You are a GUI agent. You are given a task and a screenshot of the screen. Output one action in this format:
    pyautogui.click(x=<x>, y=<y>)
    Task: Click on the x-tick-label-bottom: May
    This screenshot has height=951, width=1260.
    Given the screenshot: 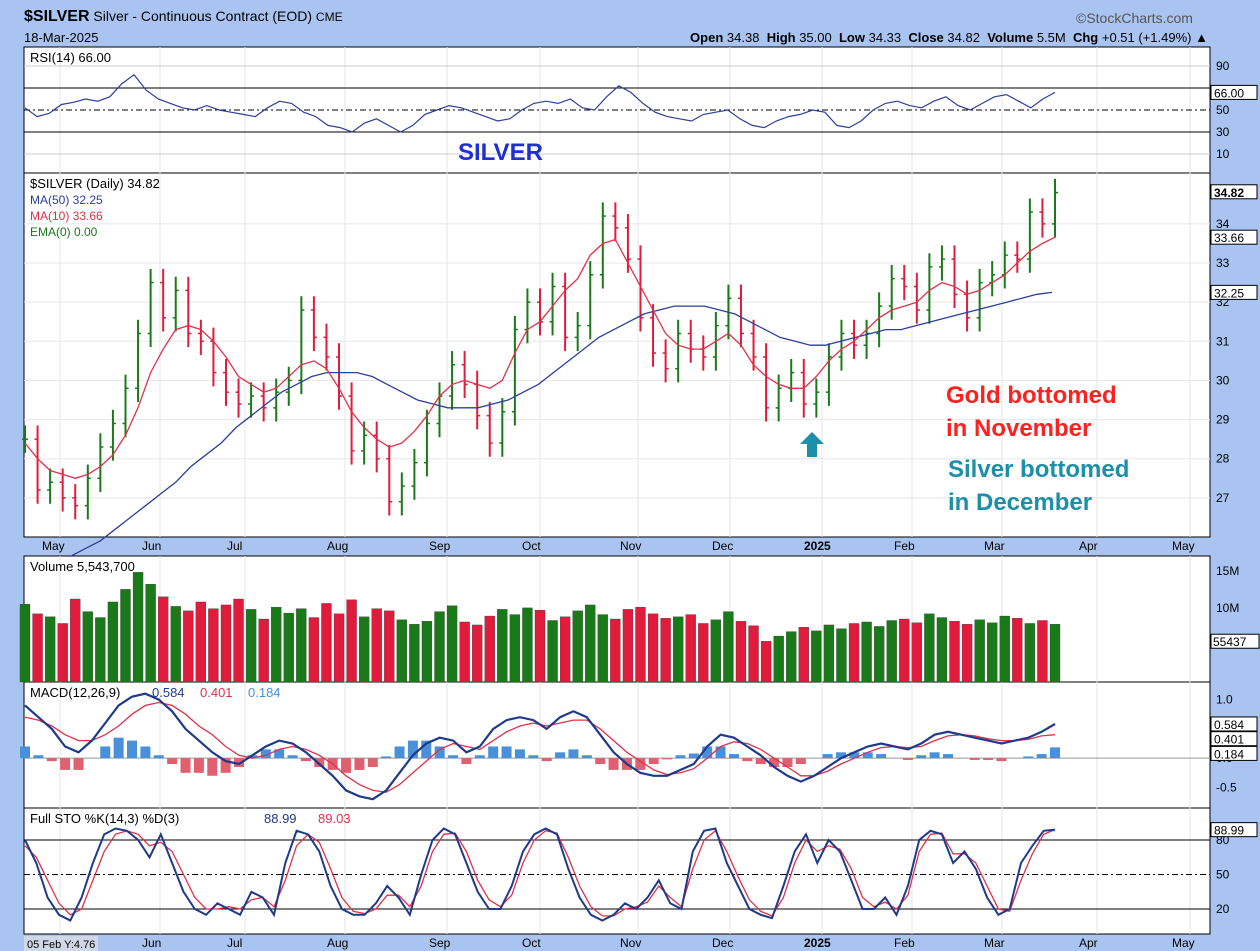 What is the action you would take?
    pyautogui.click(x=1183, y=943)
    